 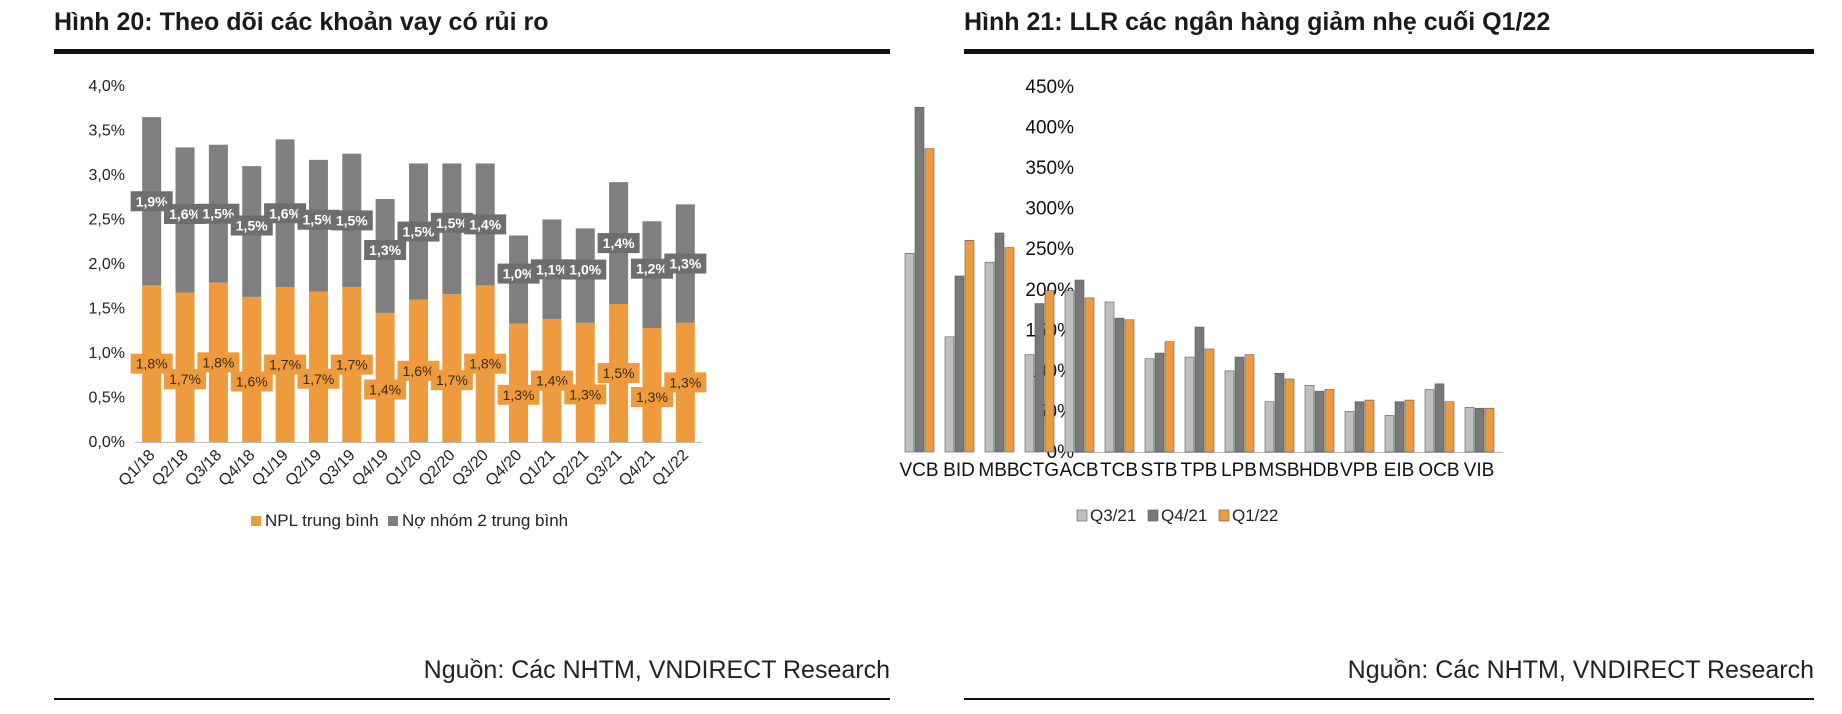 I want to click on y-tick-label: 0,5%, so click(x=107, y=398).